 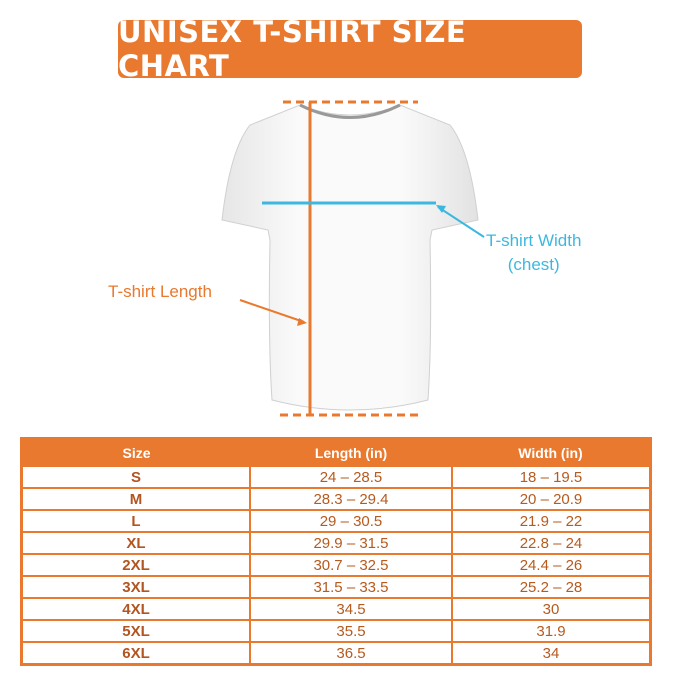 What do you see at coordinates (135, 609) in the screenshot?
I see `cell-size: 4XL` at bounding box center [135, 609].